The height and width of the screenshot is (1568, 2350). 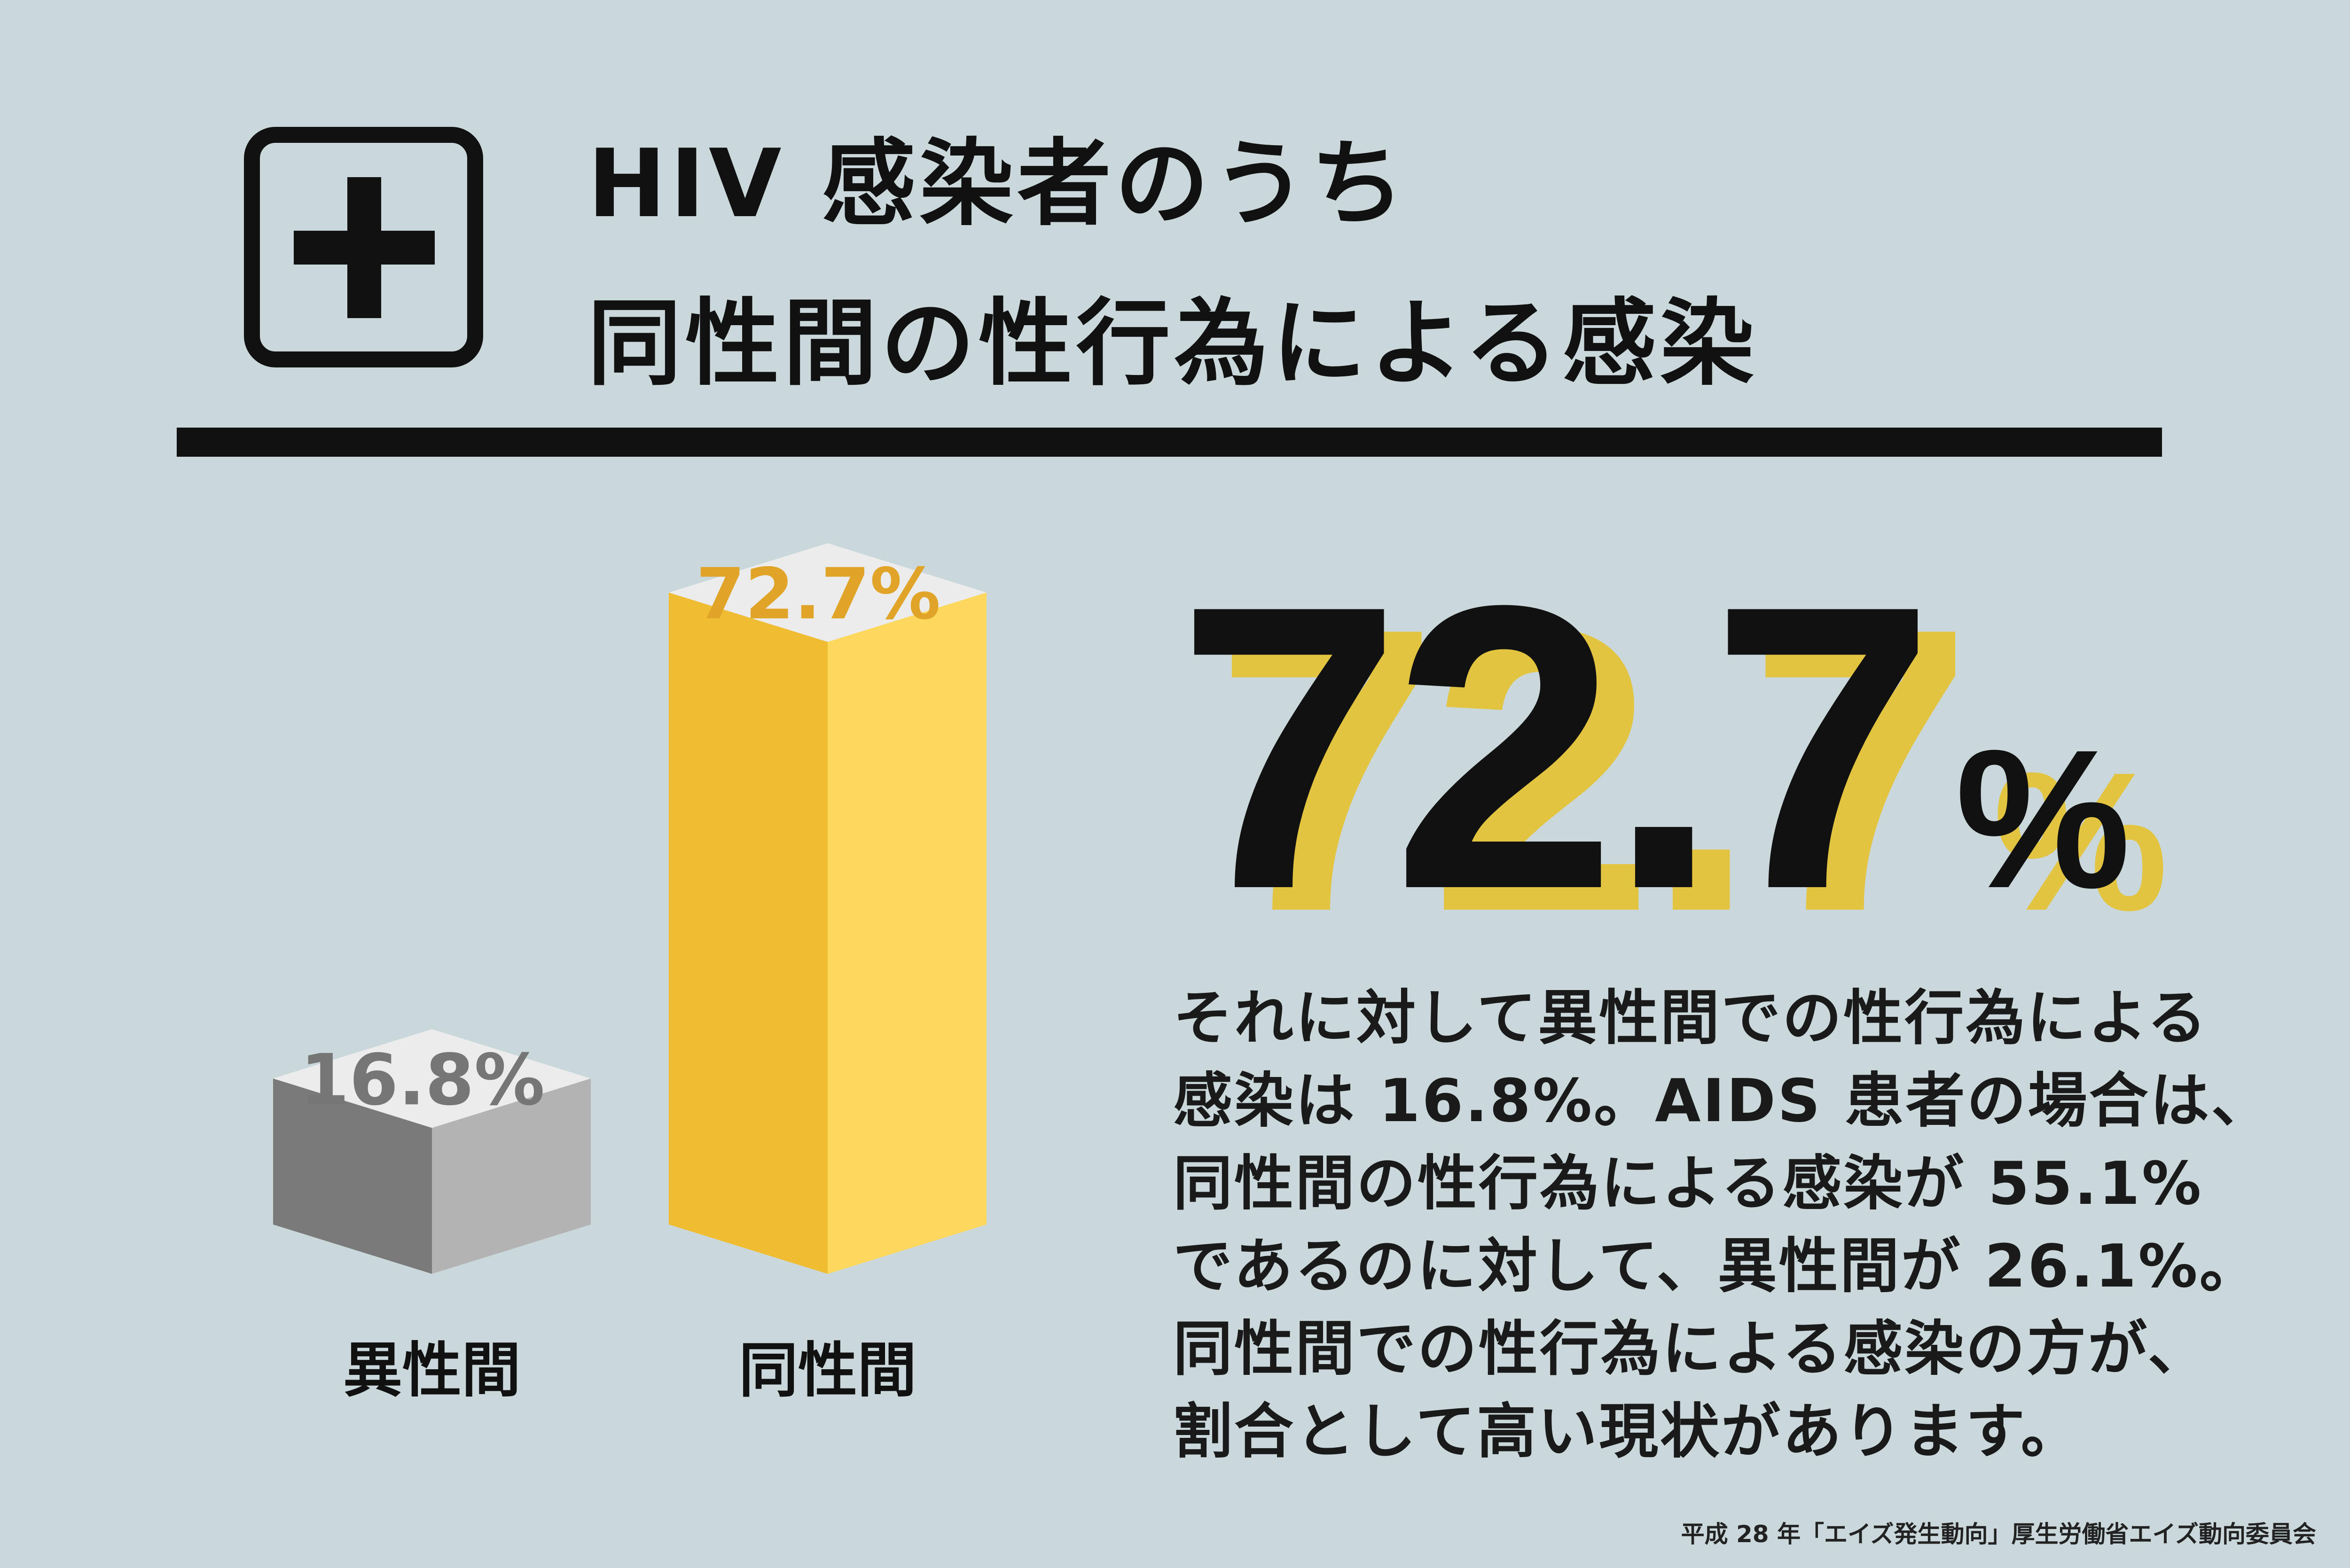 What do you see at coordinates (1688, 1183) in the screenshot?
I see `paragraph-line: 同性間の性行為による感染が 55.1%` at bounding box center [1688, 1183].